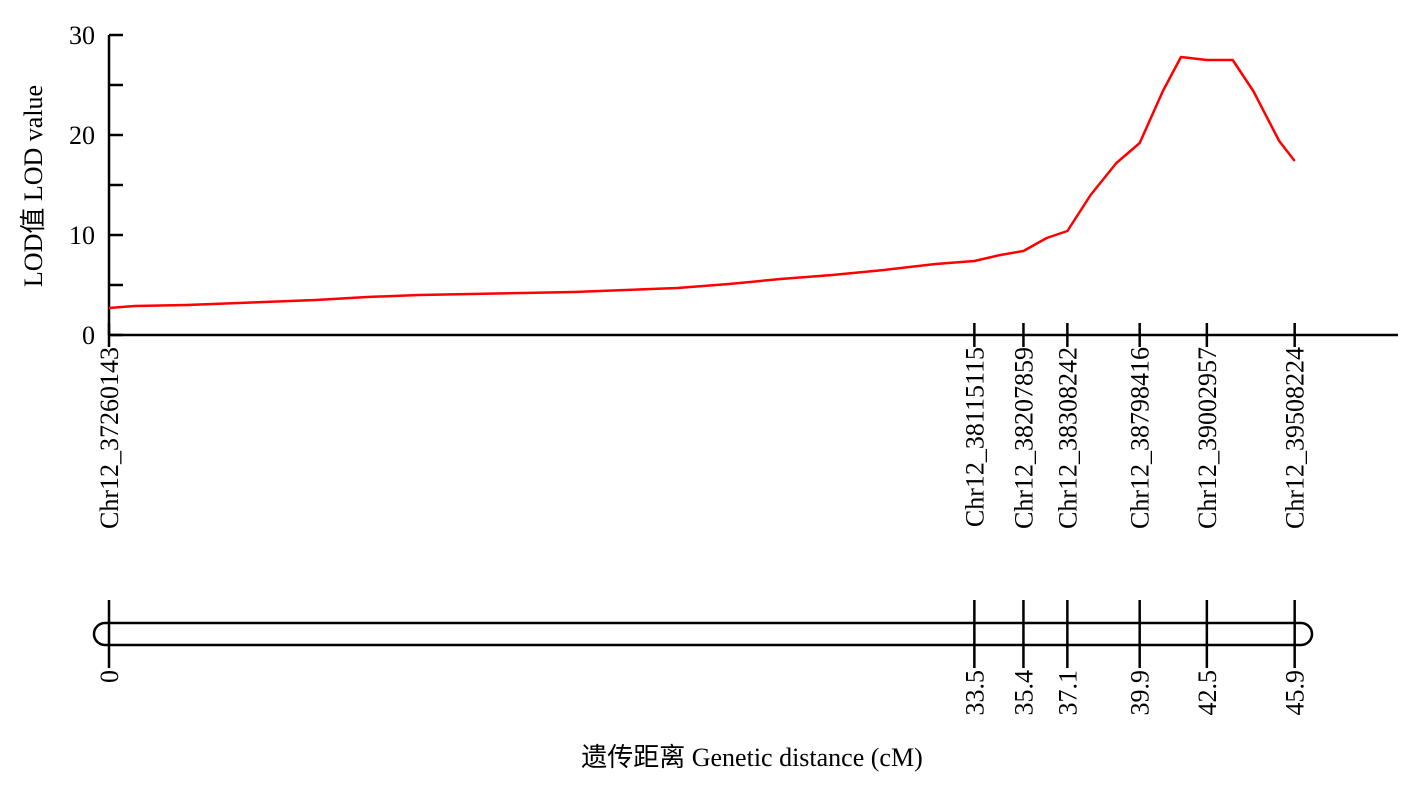 This screenshot has height=796, width=1416. What do you see at coordinates (1207, 693) in the screenshot?
I see `distance-label: 42.5` at bounding box center [1207, 693].